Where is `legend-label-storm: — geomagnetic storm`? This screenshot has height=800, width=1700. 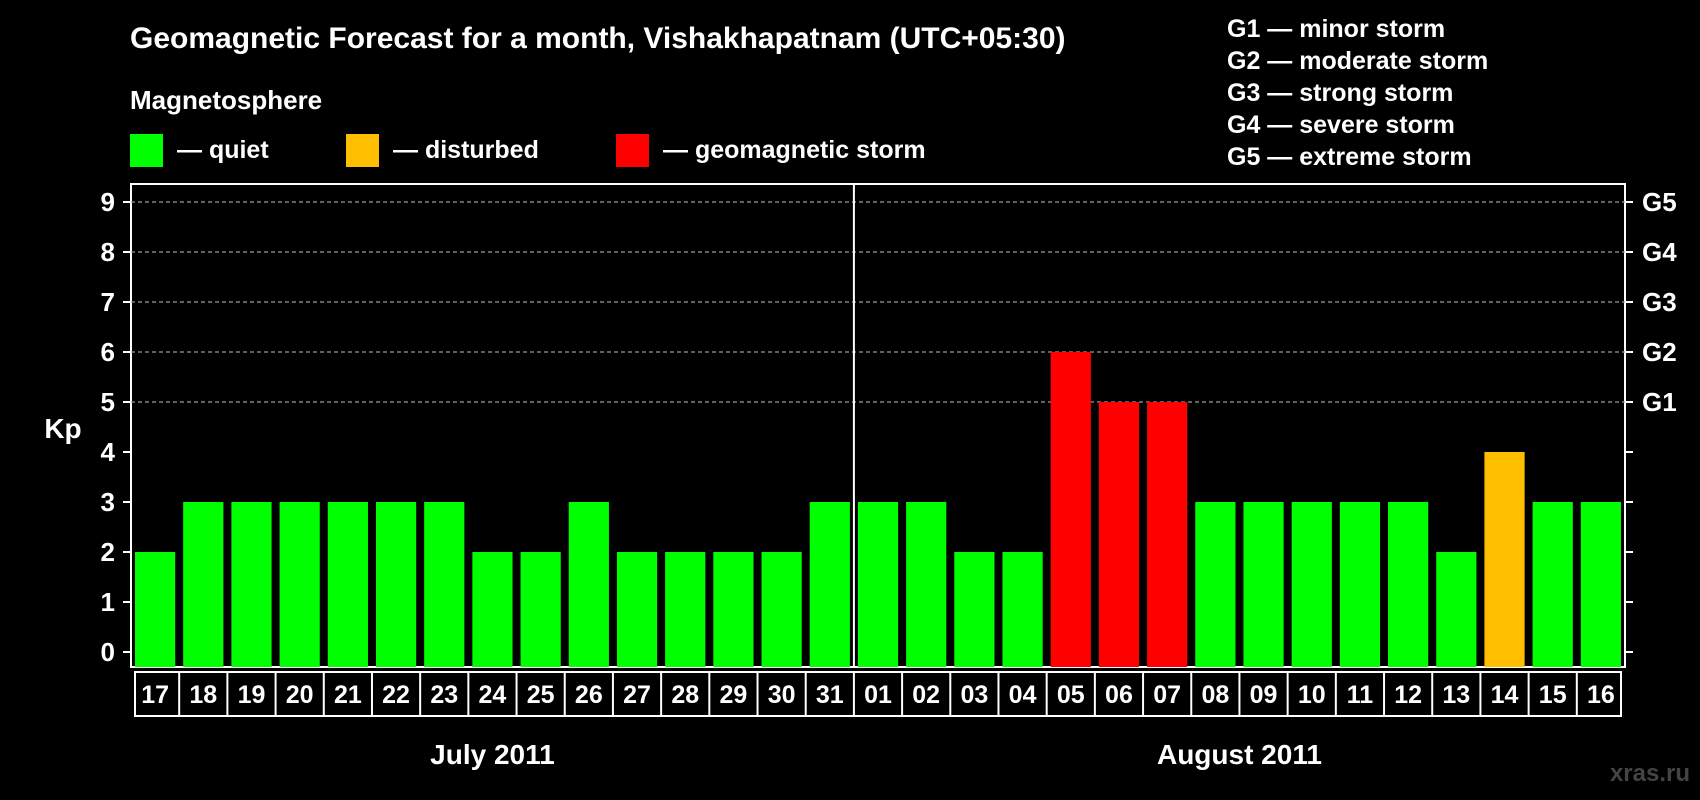 legend-label-storm: — geomagnetic storm is located at coordinates (794, 150).